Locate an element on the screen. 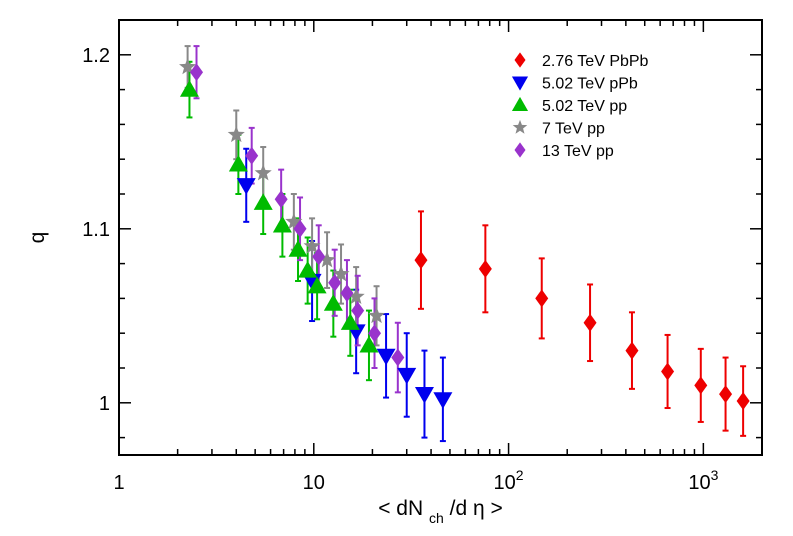  x-tick-label-exponent: 2 is located at coordinates (520, 475).